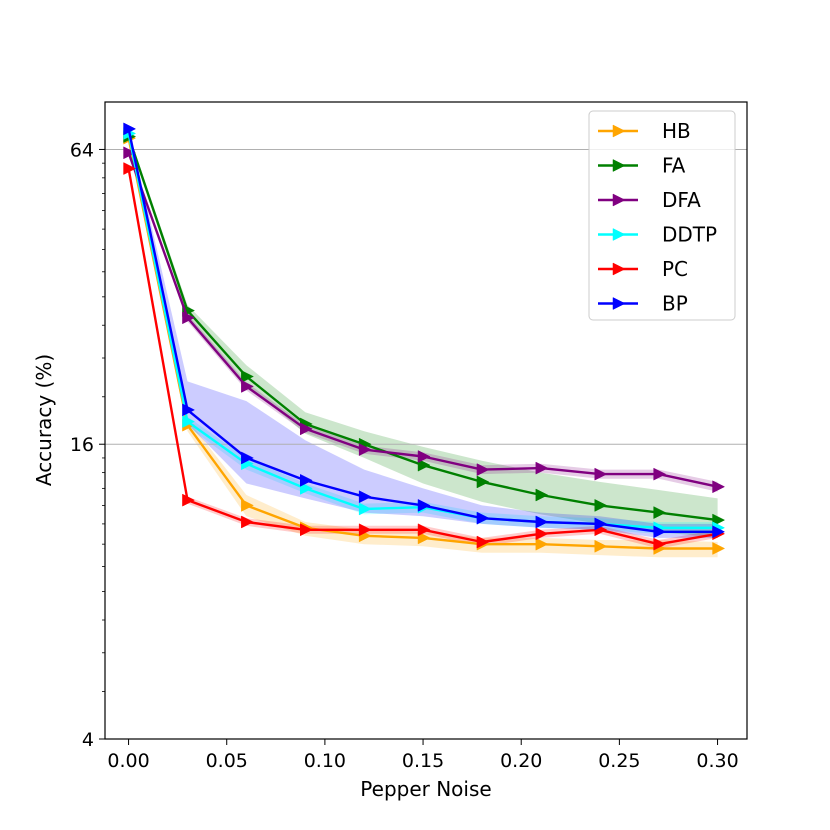 This screenshot has width=830, height=830. What do you see at coordinates (227, 761) in the screenshot?
I see `x-tick-label-1: 0.05` at bounding box center [227, 761].